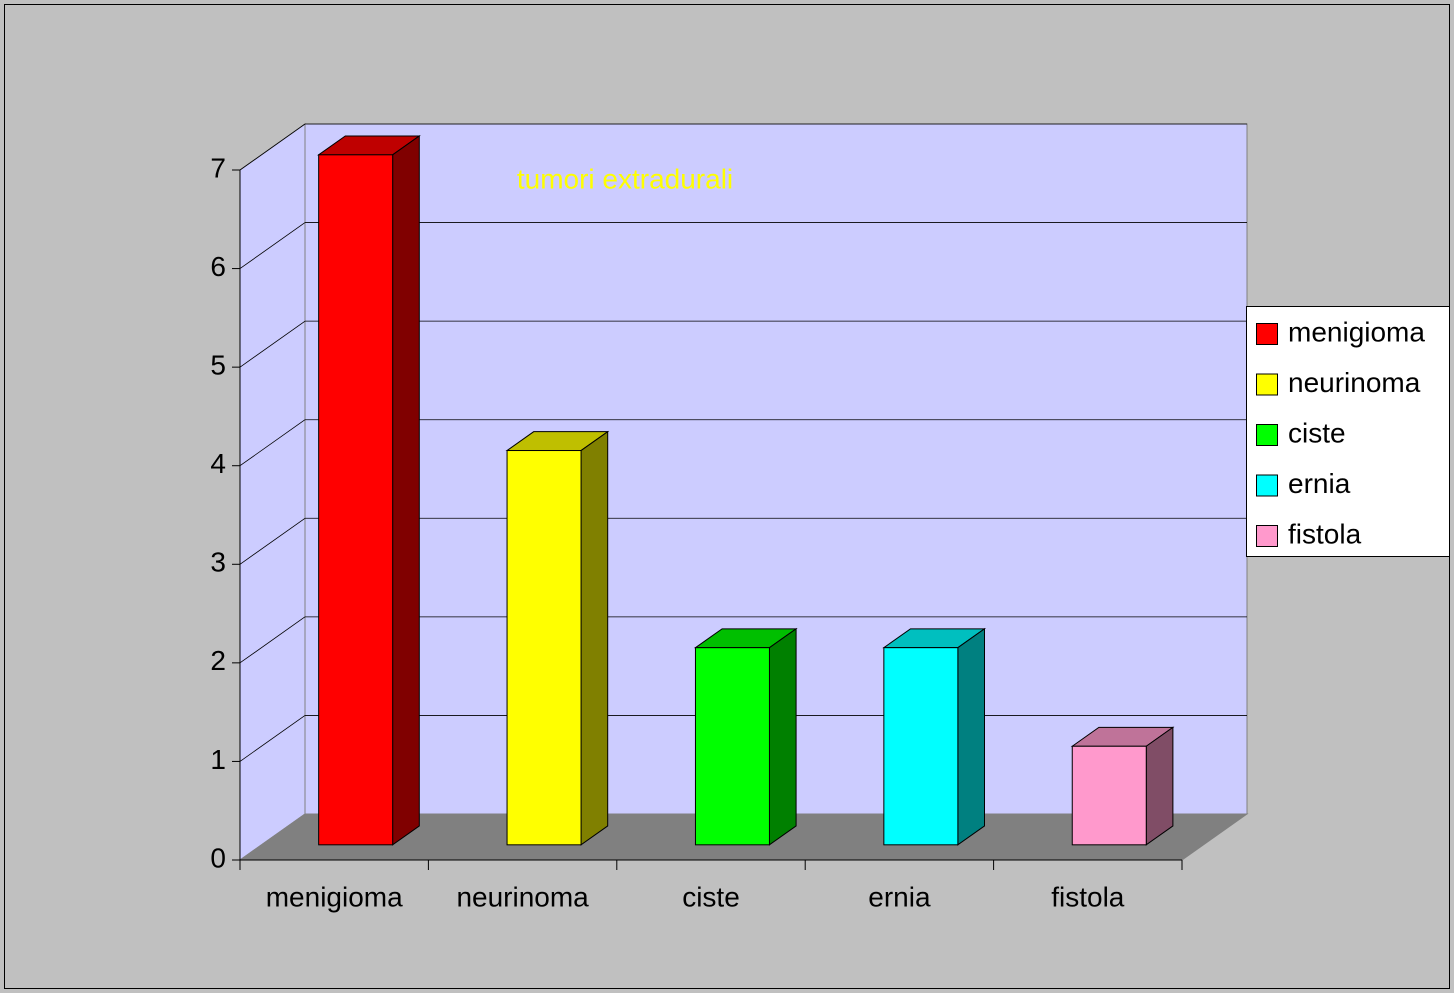 This screenshot has width=1454, height=993. What do you see at coordinates (1317, 432) in the screenshot?
I see `legend-label: ciste` at bounding box center [1317, 432].